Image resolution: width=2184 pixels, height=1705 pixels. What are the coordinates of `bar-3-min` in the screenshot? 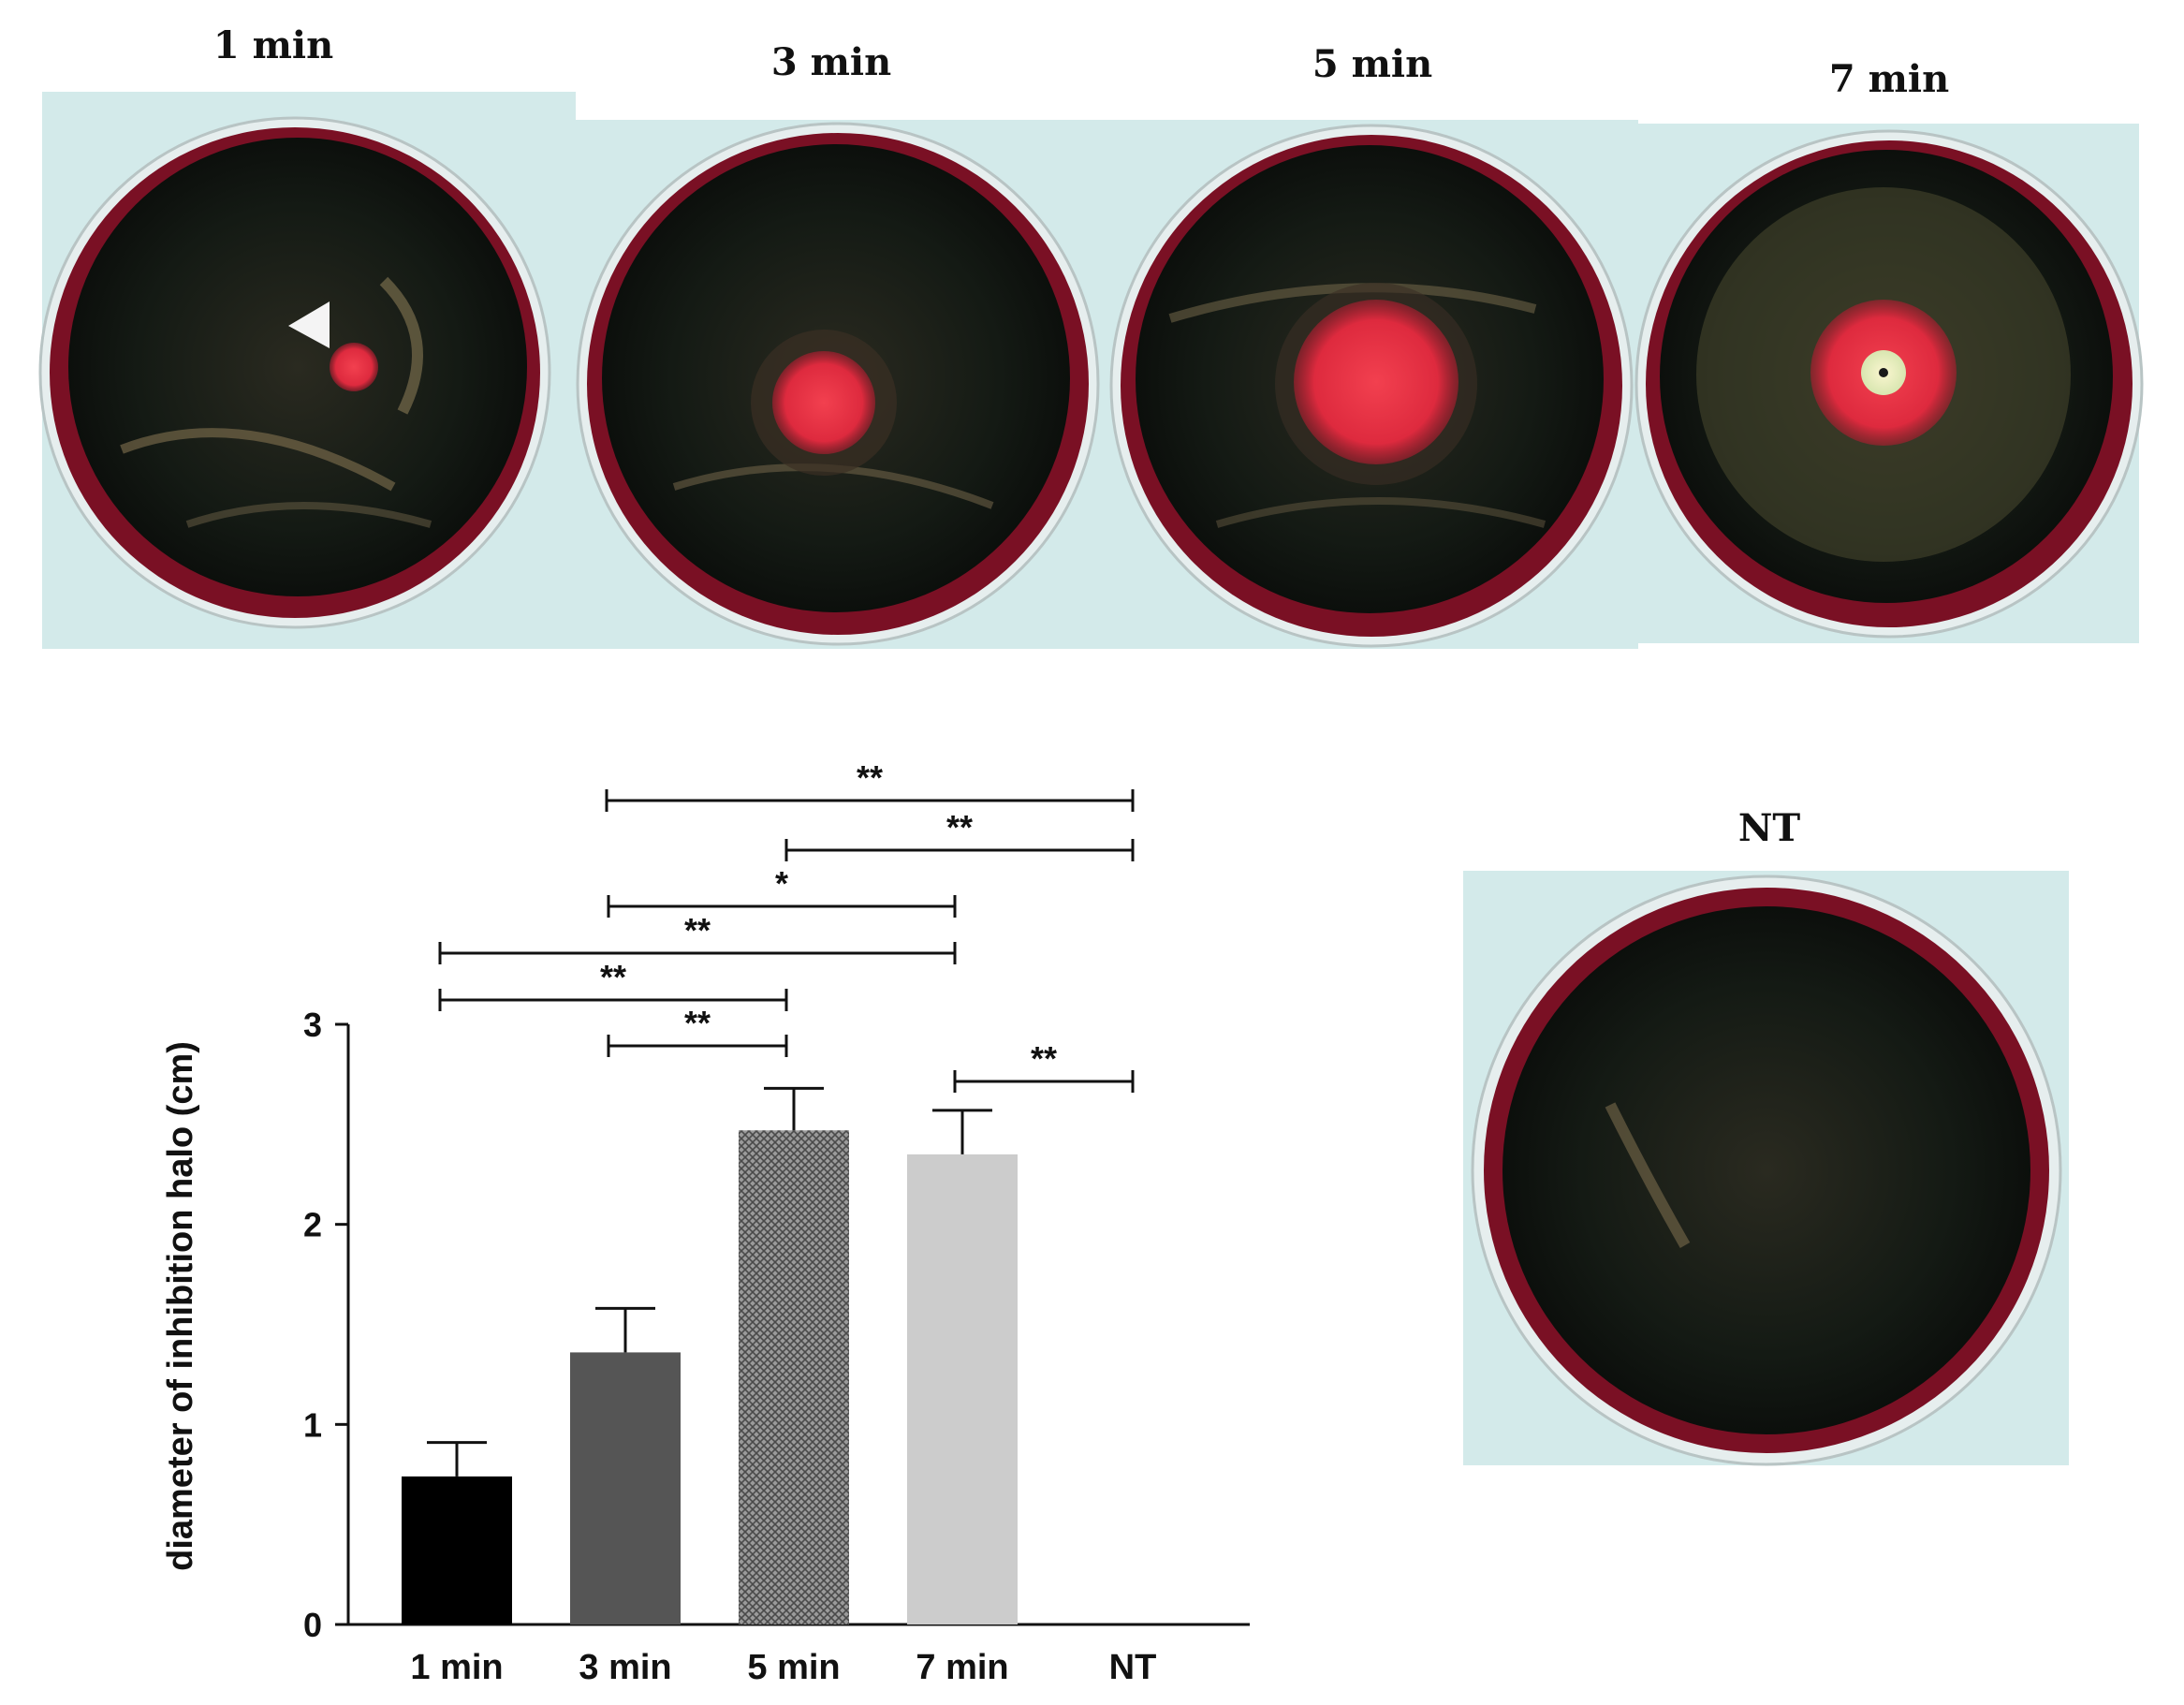 It's located at (625, 1488).